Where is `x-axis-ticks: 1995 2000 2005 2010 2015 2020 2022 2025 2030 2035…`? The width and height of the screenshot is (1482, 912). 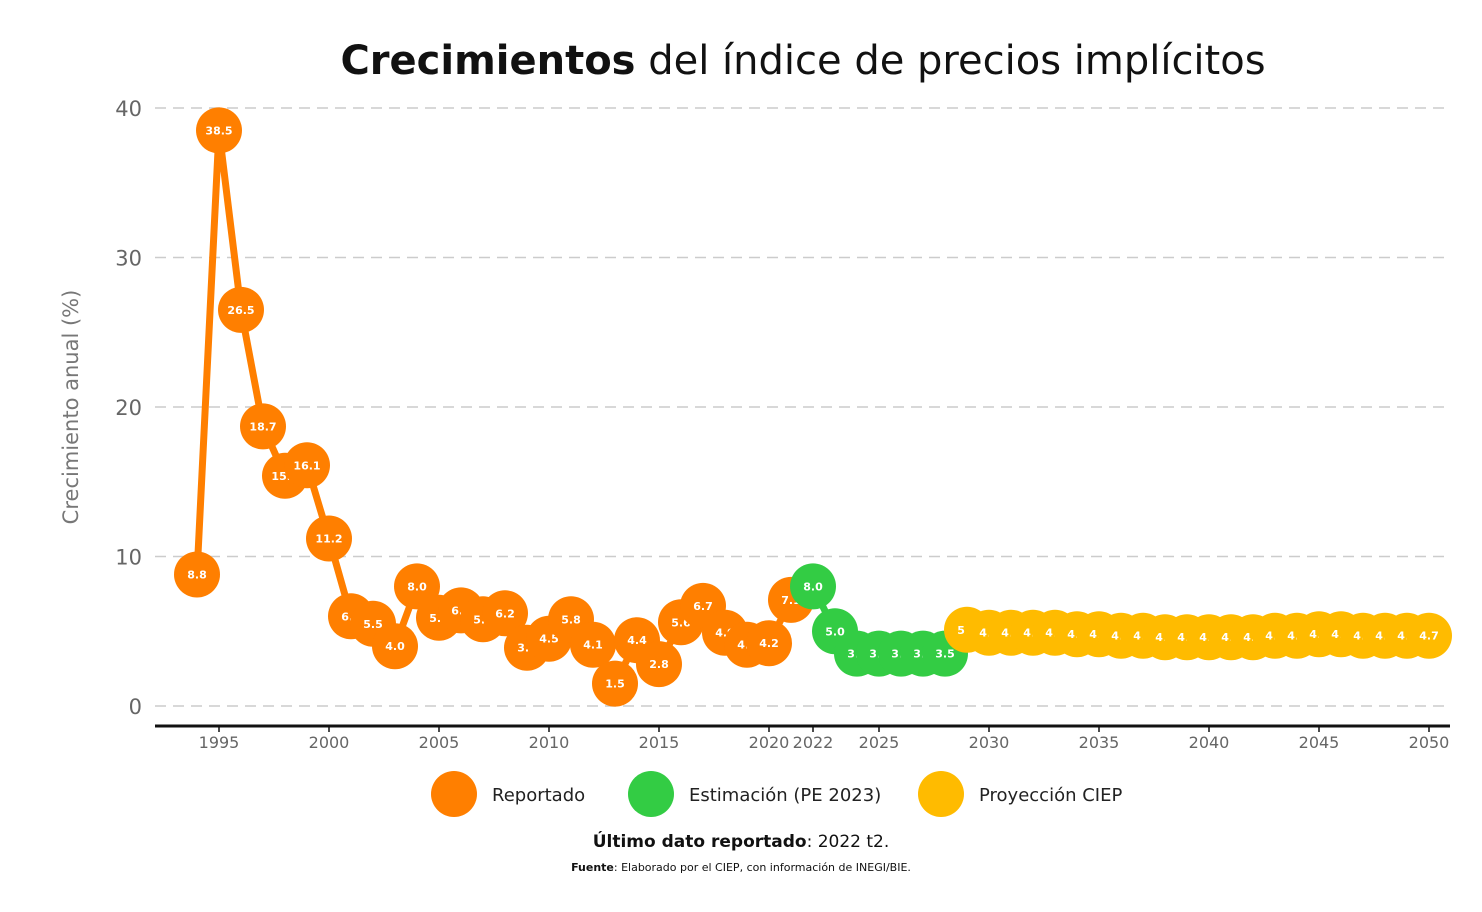 x-axis-ticks: 1995 2000 2005 2010 2015 2020 2022 2025 2030 2035… is located at coordinates (824, 739).